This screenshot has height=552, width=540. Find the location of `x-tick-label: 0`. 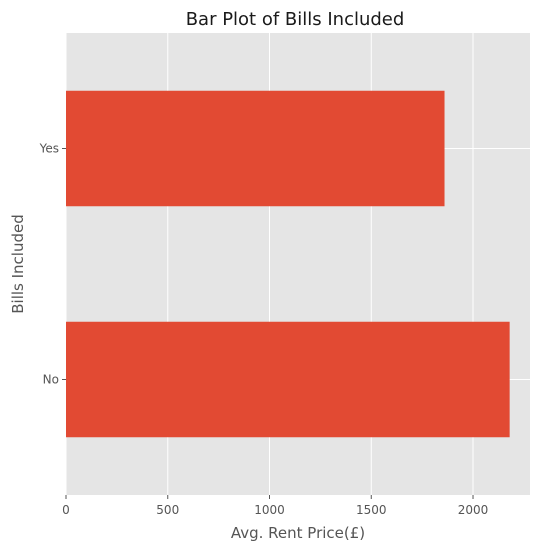

x-tick-label: 0 is located at coordinates (66, 510).